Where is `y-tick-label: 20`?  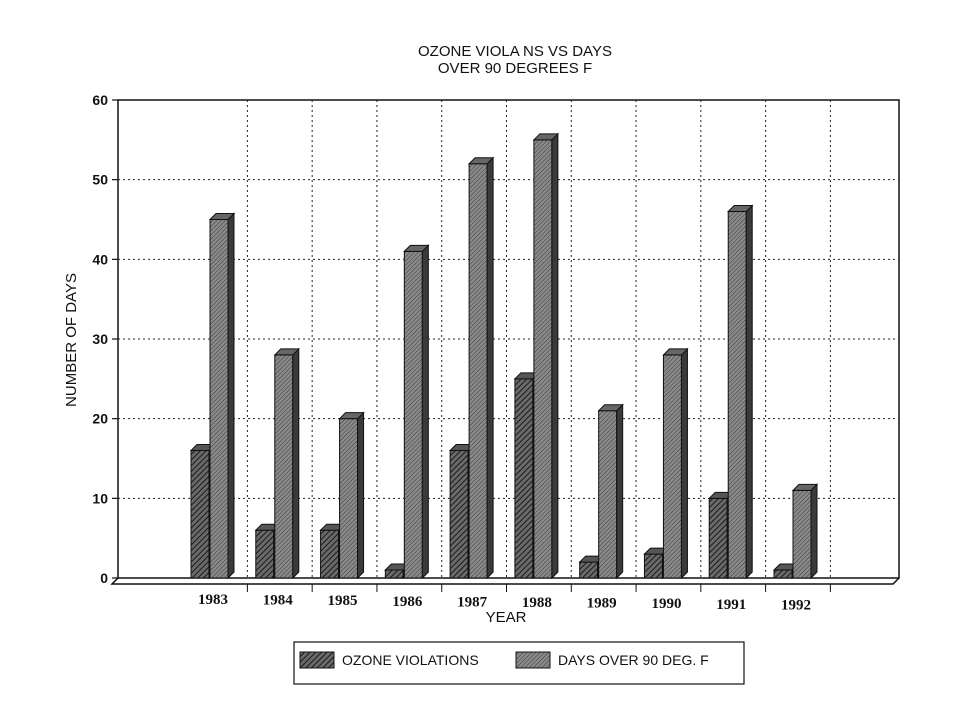
y-tick-label: 20 is located at coordinates (100, 419).